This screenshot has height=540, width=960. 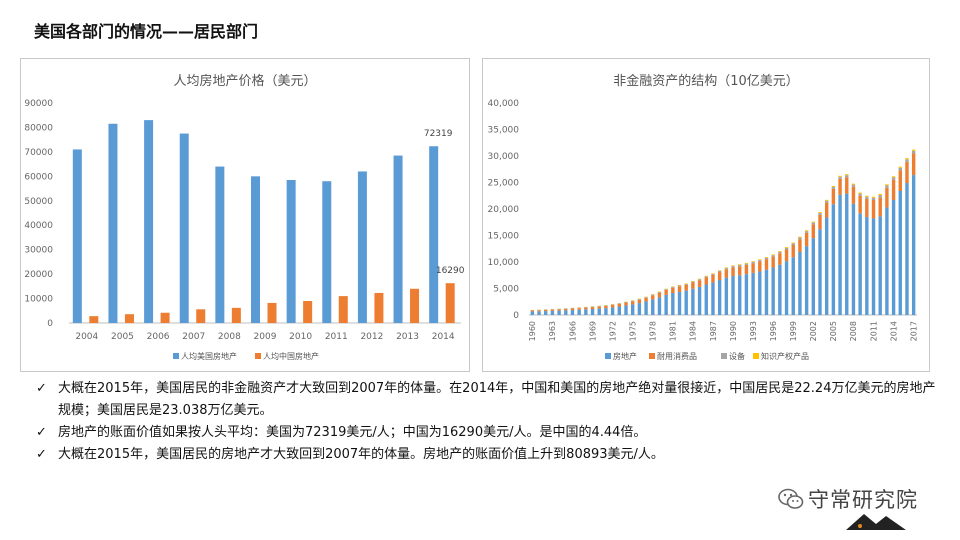 What do you see at coordinates (38, 153) in the screenshot?
I see `y-tick-label: 70000` at bounding box center [38, 153].